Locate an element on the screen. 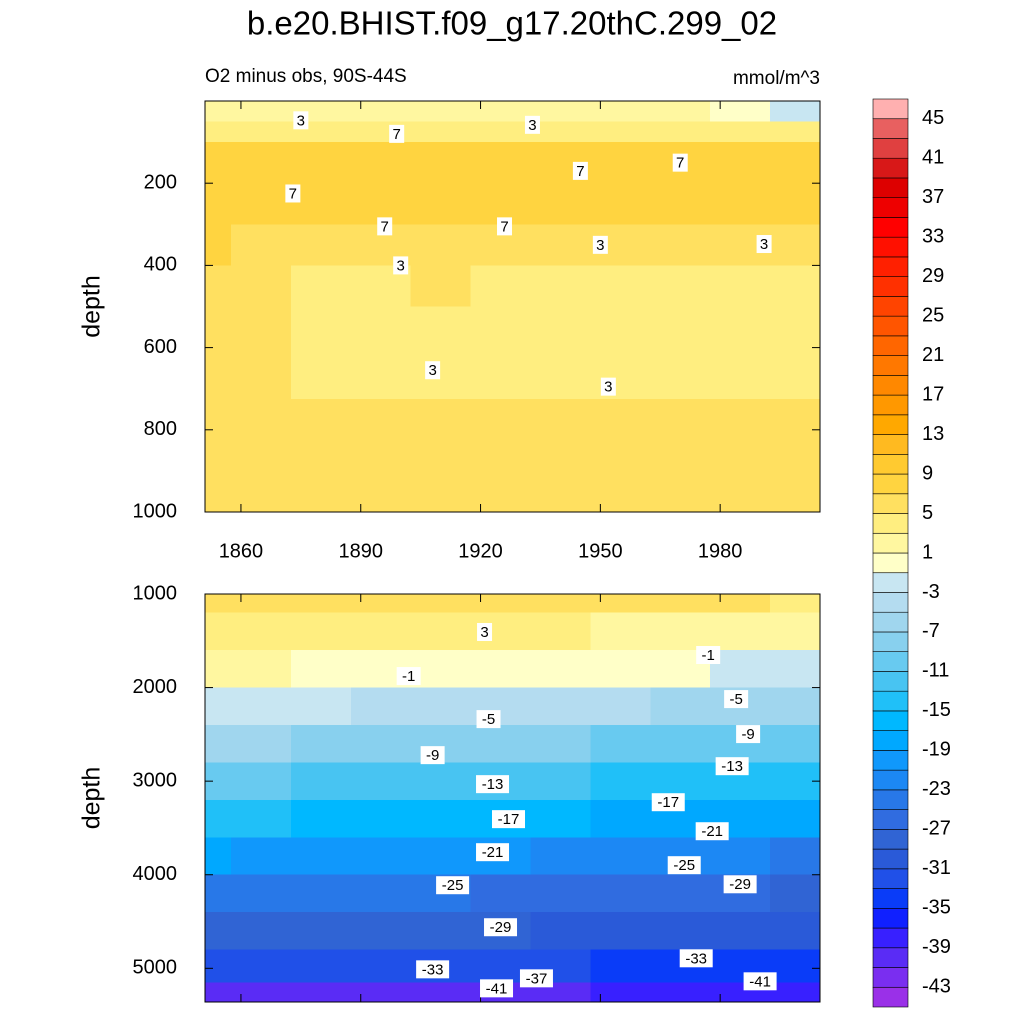 The width and height of the screenshot is (1024, 1029). y-tick-label: 4000 is located at coordinates (155, 874).